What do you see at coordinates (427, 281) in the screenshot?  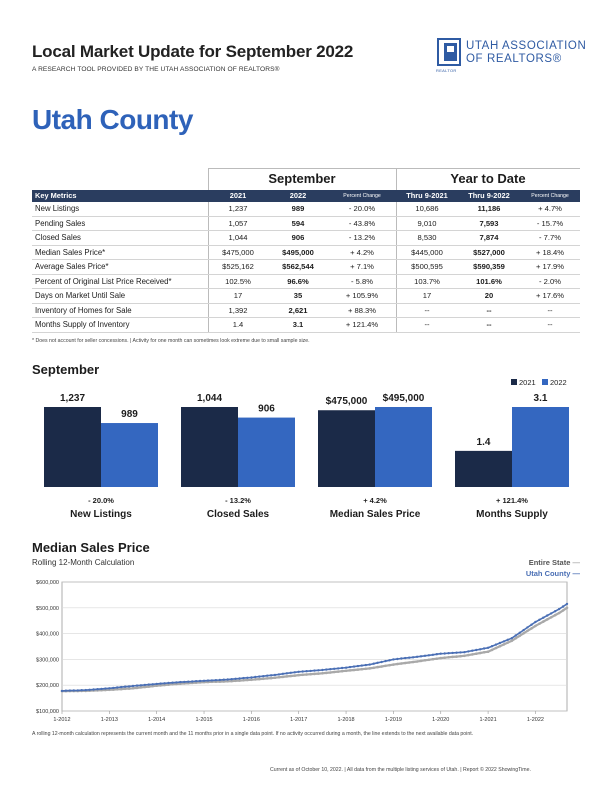 I see `metric-value: 103.7%` at bounding box center [427, 281].